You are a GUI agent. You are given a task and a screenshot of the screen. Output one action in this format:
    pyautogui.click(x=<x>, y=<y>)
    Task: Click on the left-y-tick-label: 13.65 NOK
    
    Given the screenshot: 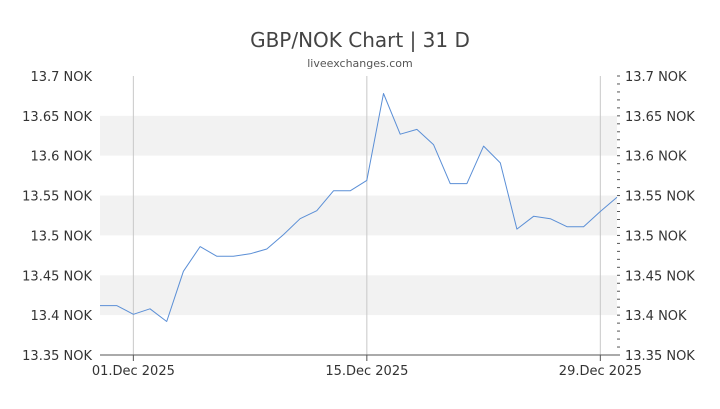 What is the action you would take?
    pyautogui.click(x=57, y=117)
    